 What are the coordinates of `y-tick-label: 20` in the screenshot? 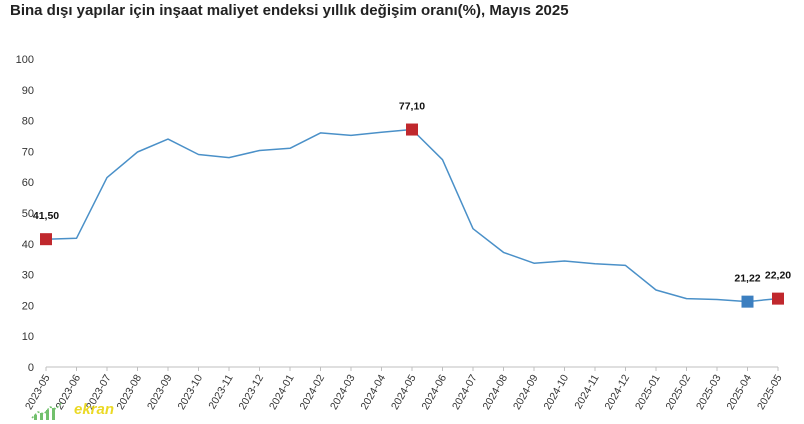 It's located at (28, 306).